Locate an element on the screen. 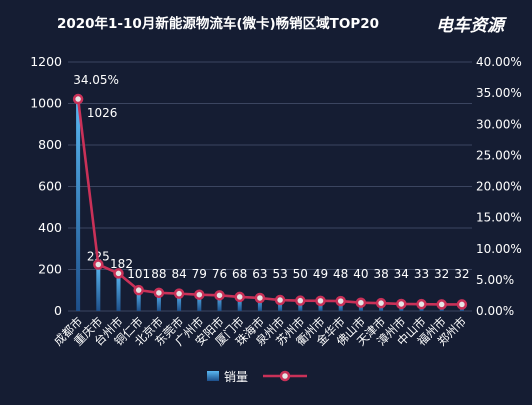  y-right-tick-label: 0.00% is located at coordinates (495, 311).